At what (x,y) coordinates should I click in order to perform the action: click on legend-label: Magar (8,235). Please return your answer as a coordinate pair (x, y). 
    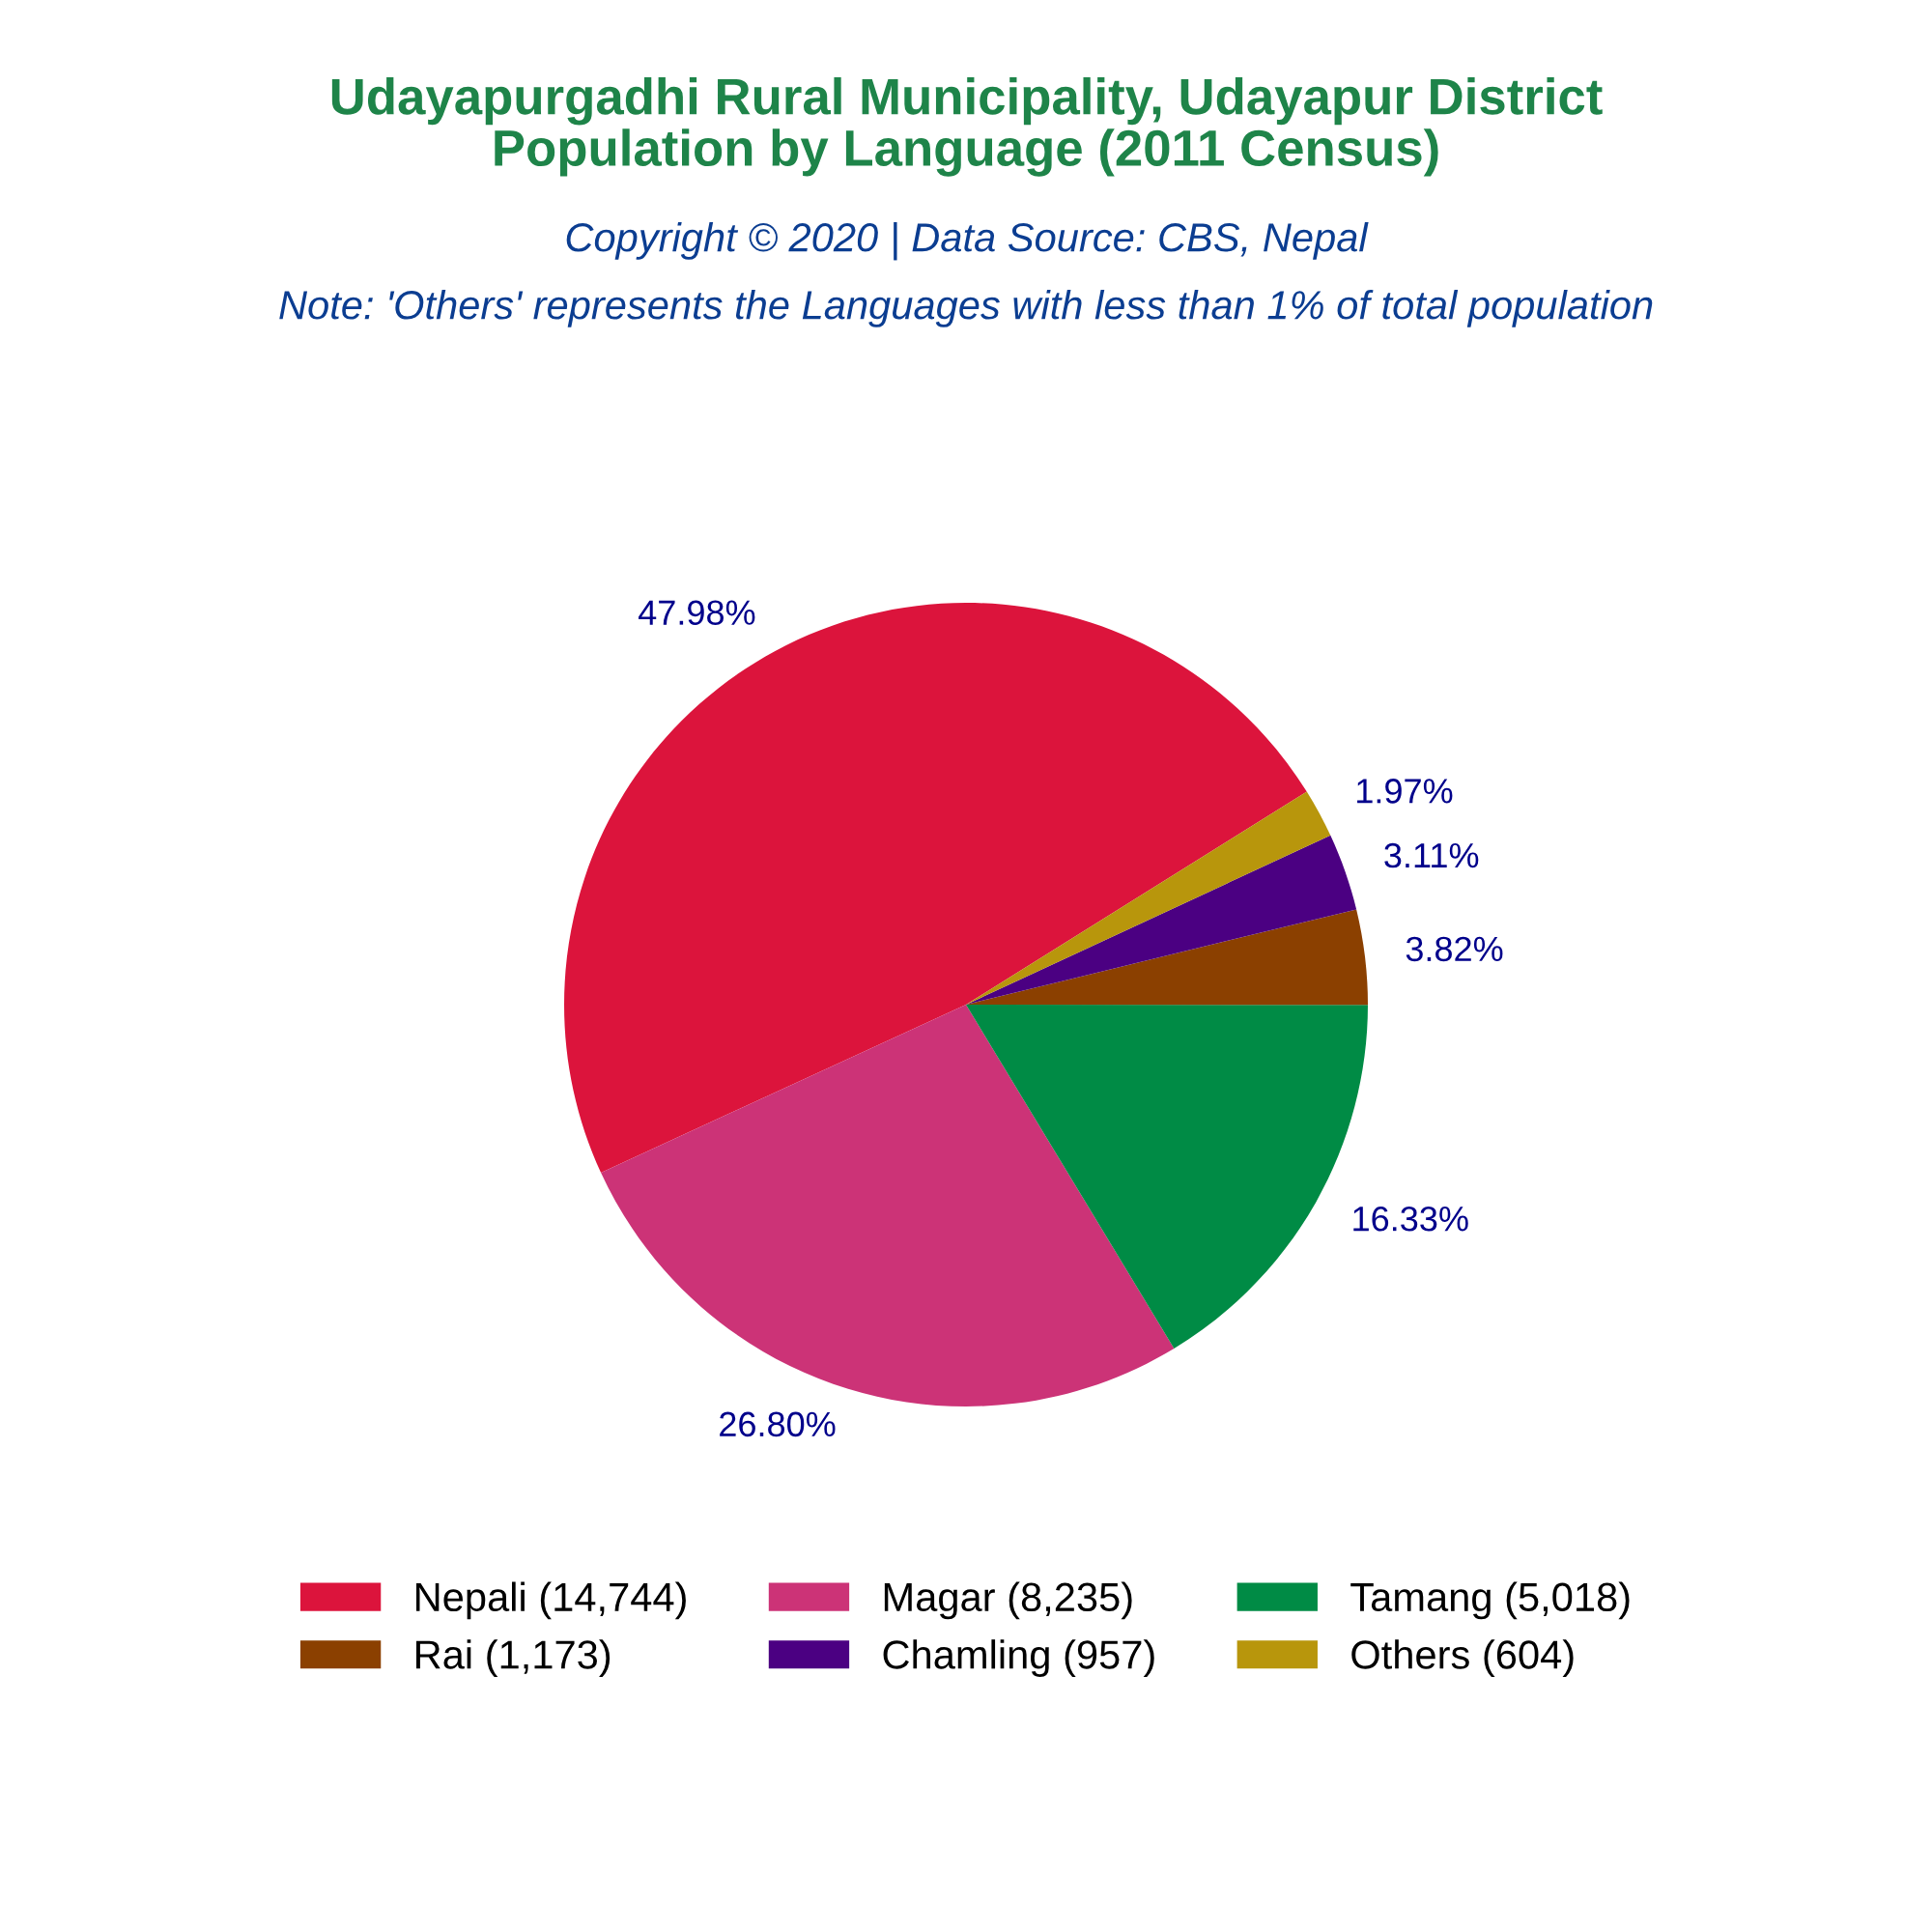
    Looking at the image, I should click on (1008, 1600).